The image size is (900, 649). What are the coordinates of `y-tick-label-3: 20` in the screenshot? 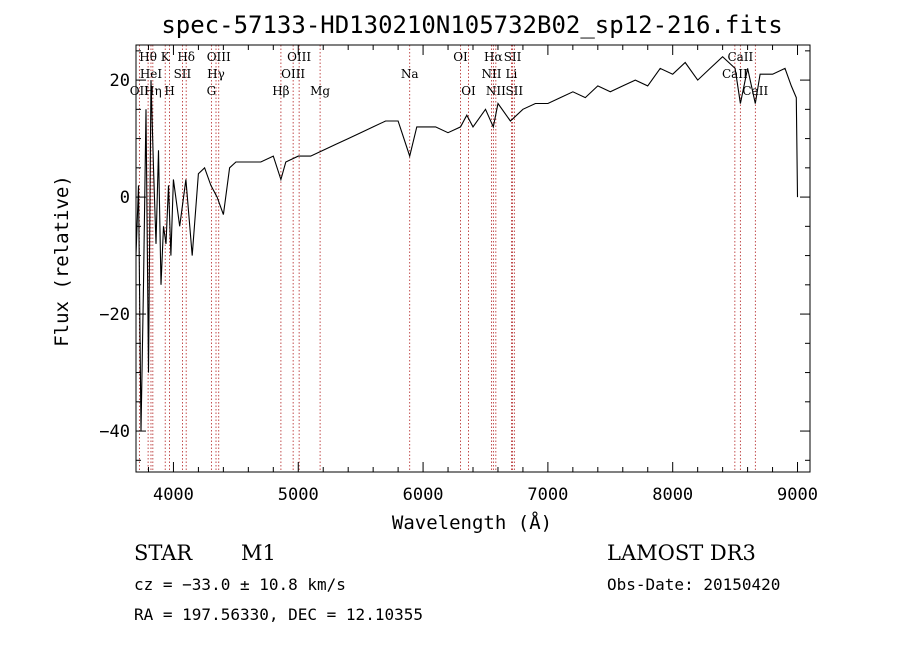 It's located at (120, 81).